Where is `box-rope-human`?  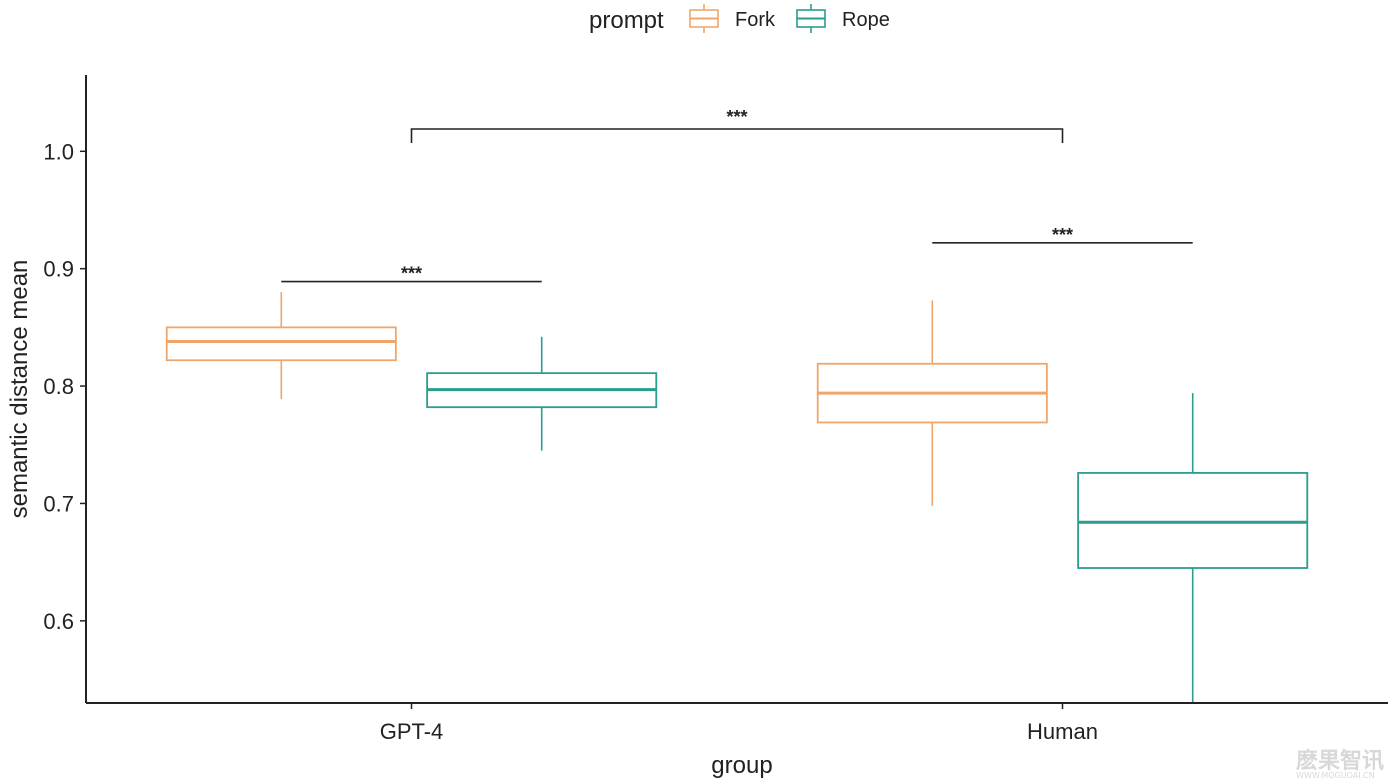 box-rope-human is located at coordinates (1193, 548).